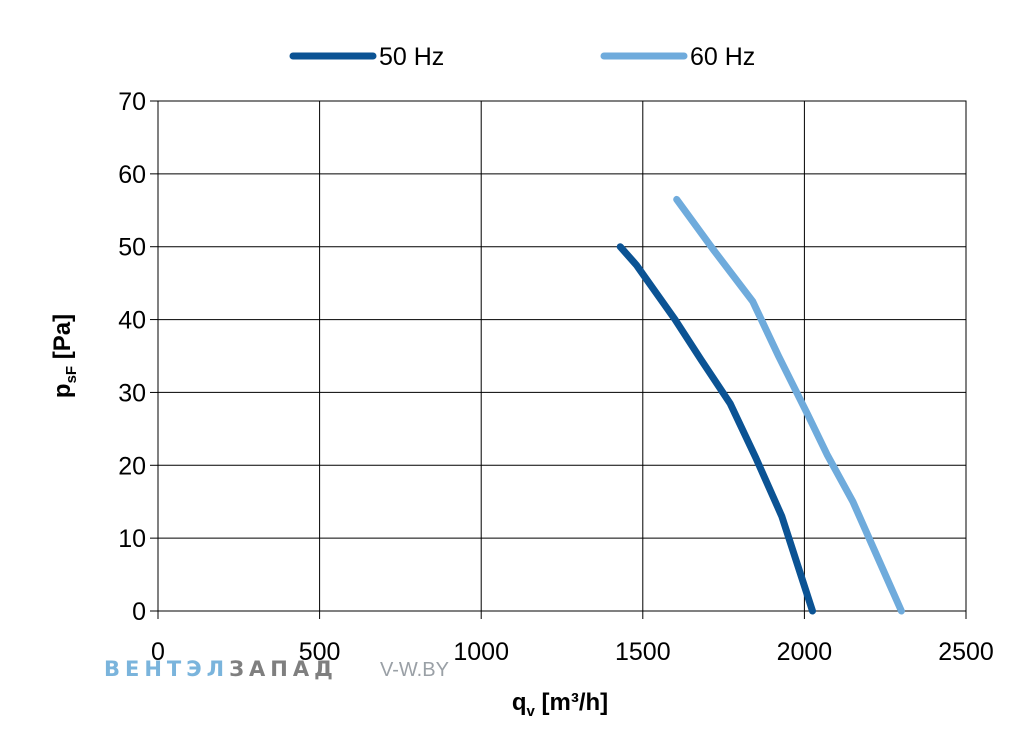  What do you see at coordinates (571, 702) in the screenshot?
I see `x-axis-title-unit: [m³/h]` at bounding box center [571, 702].